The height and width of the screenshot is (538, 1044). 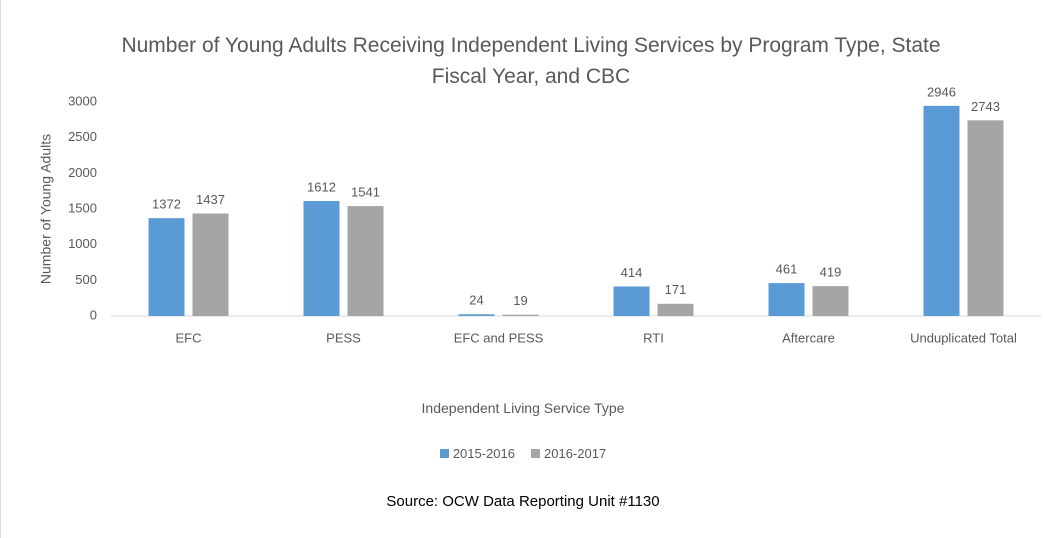 What do you see at coordinates (808, 337) in the screenshot?
I see `x-tick-label: Aftercare` at bounding box center [808, 337].